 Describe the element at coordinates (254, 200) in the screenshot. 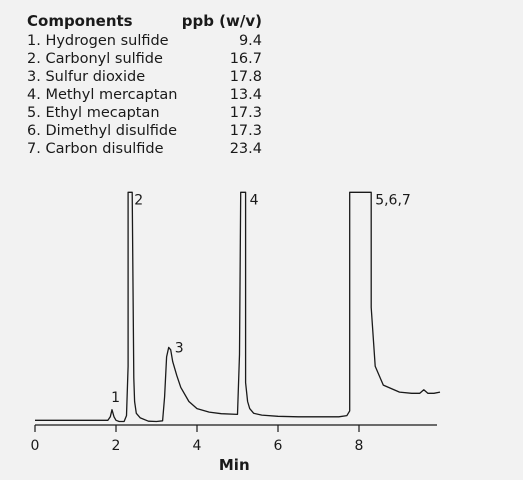

I see `peak-label: 4` at that location.